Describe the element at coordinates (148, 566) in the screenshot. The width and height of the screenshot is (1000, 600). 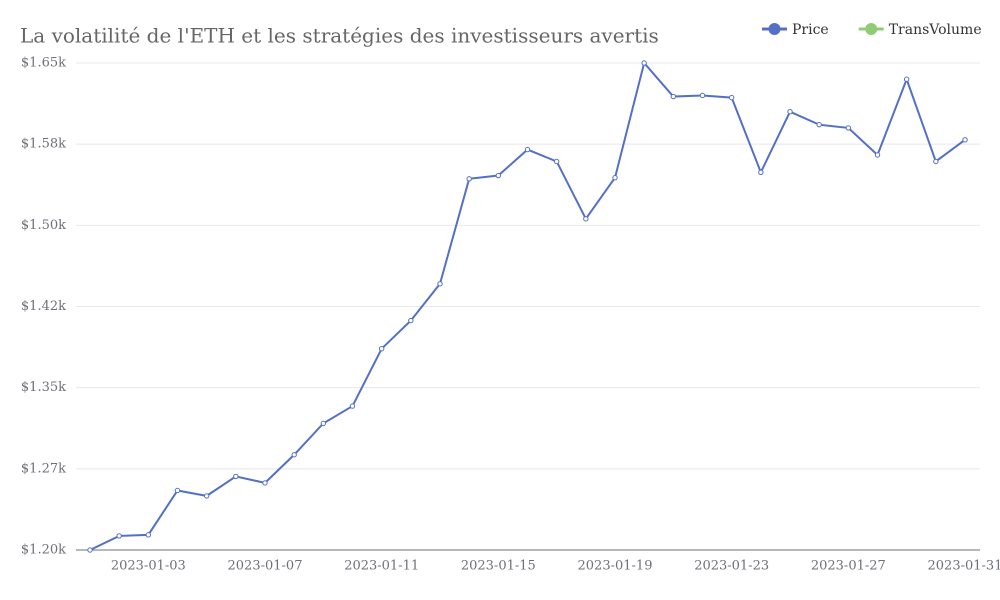
I see `x-tick-label: 2023-01-03` at that location.